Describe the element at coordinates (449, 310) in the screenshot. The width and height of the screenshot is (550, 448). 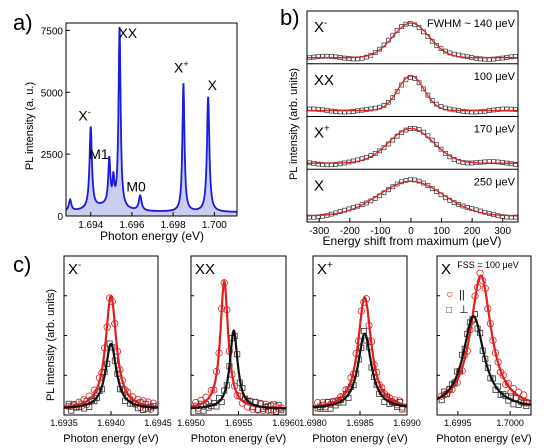
I see `legend-symbol-perpendicular: □` at that location.